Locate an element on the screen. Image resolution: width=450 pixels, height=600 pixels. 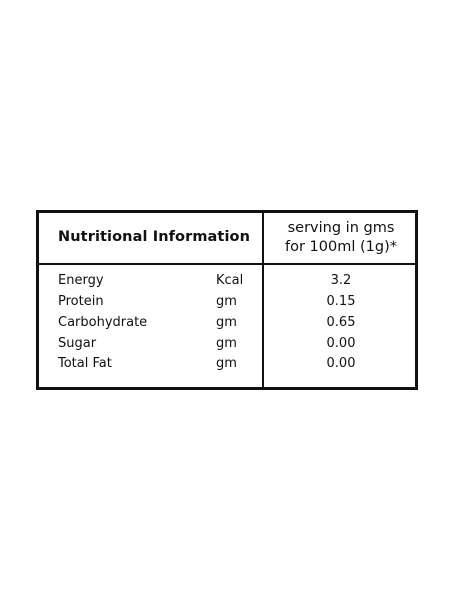
table-row: Energy Kcal 3.2 is located at coordinates (227, 283).